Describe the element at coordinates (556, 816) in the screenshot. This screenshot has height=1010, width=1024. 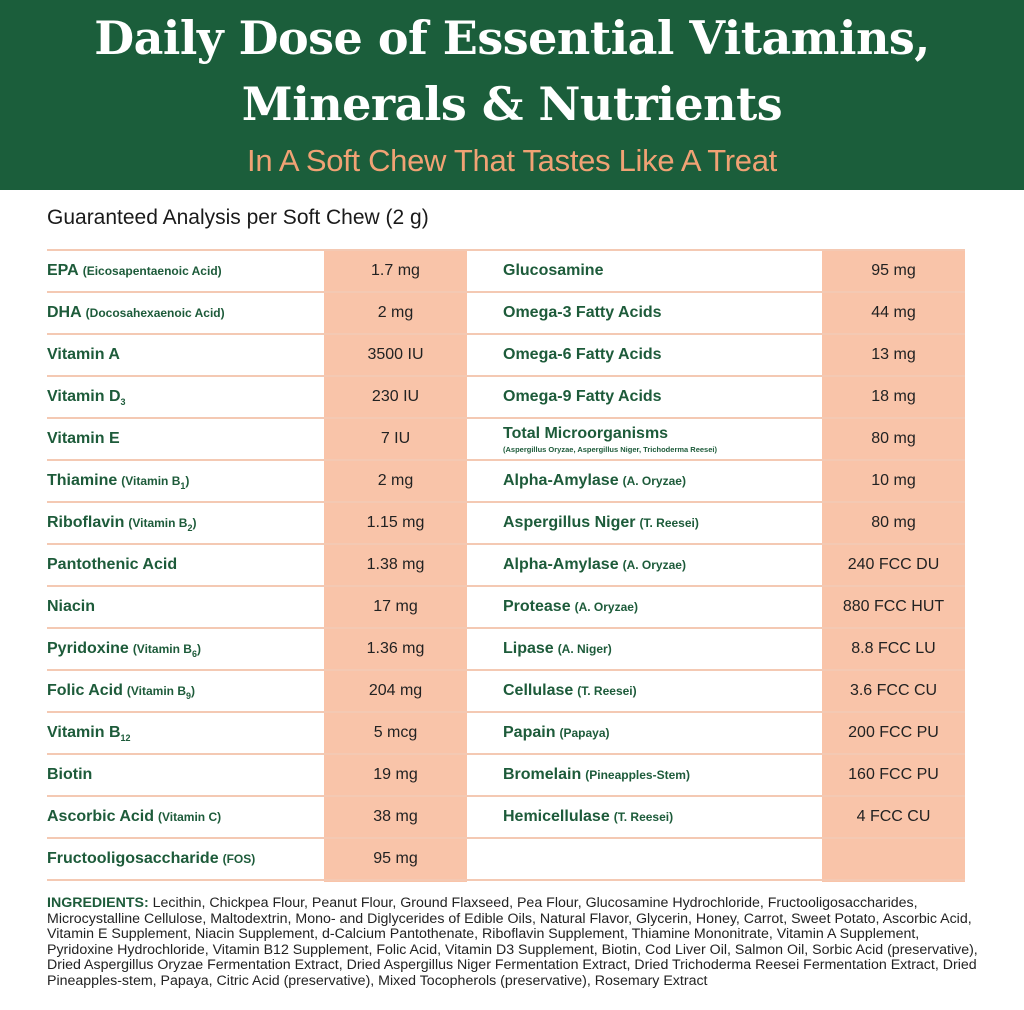
I see `nutrient-name: Hemicellulase` at that location.